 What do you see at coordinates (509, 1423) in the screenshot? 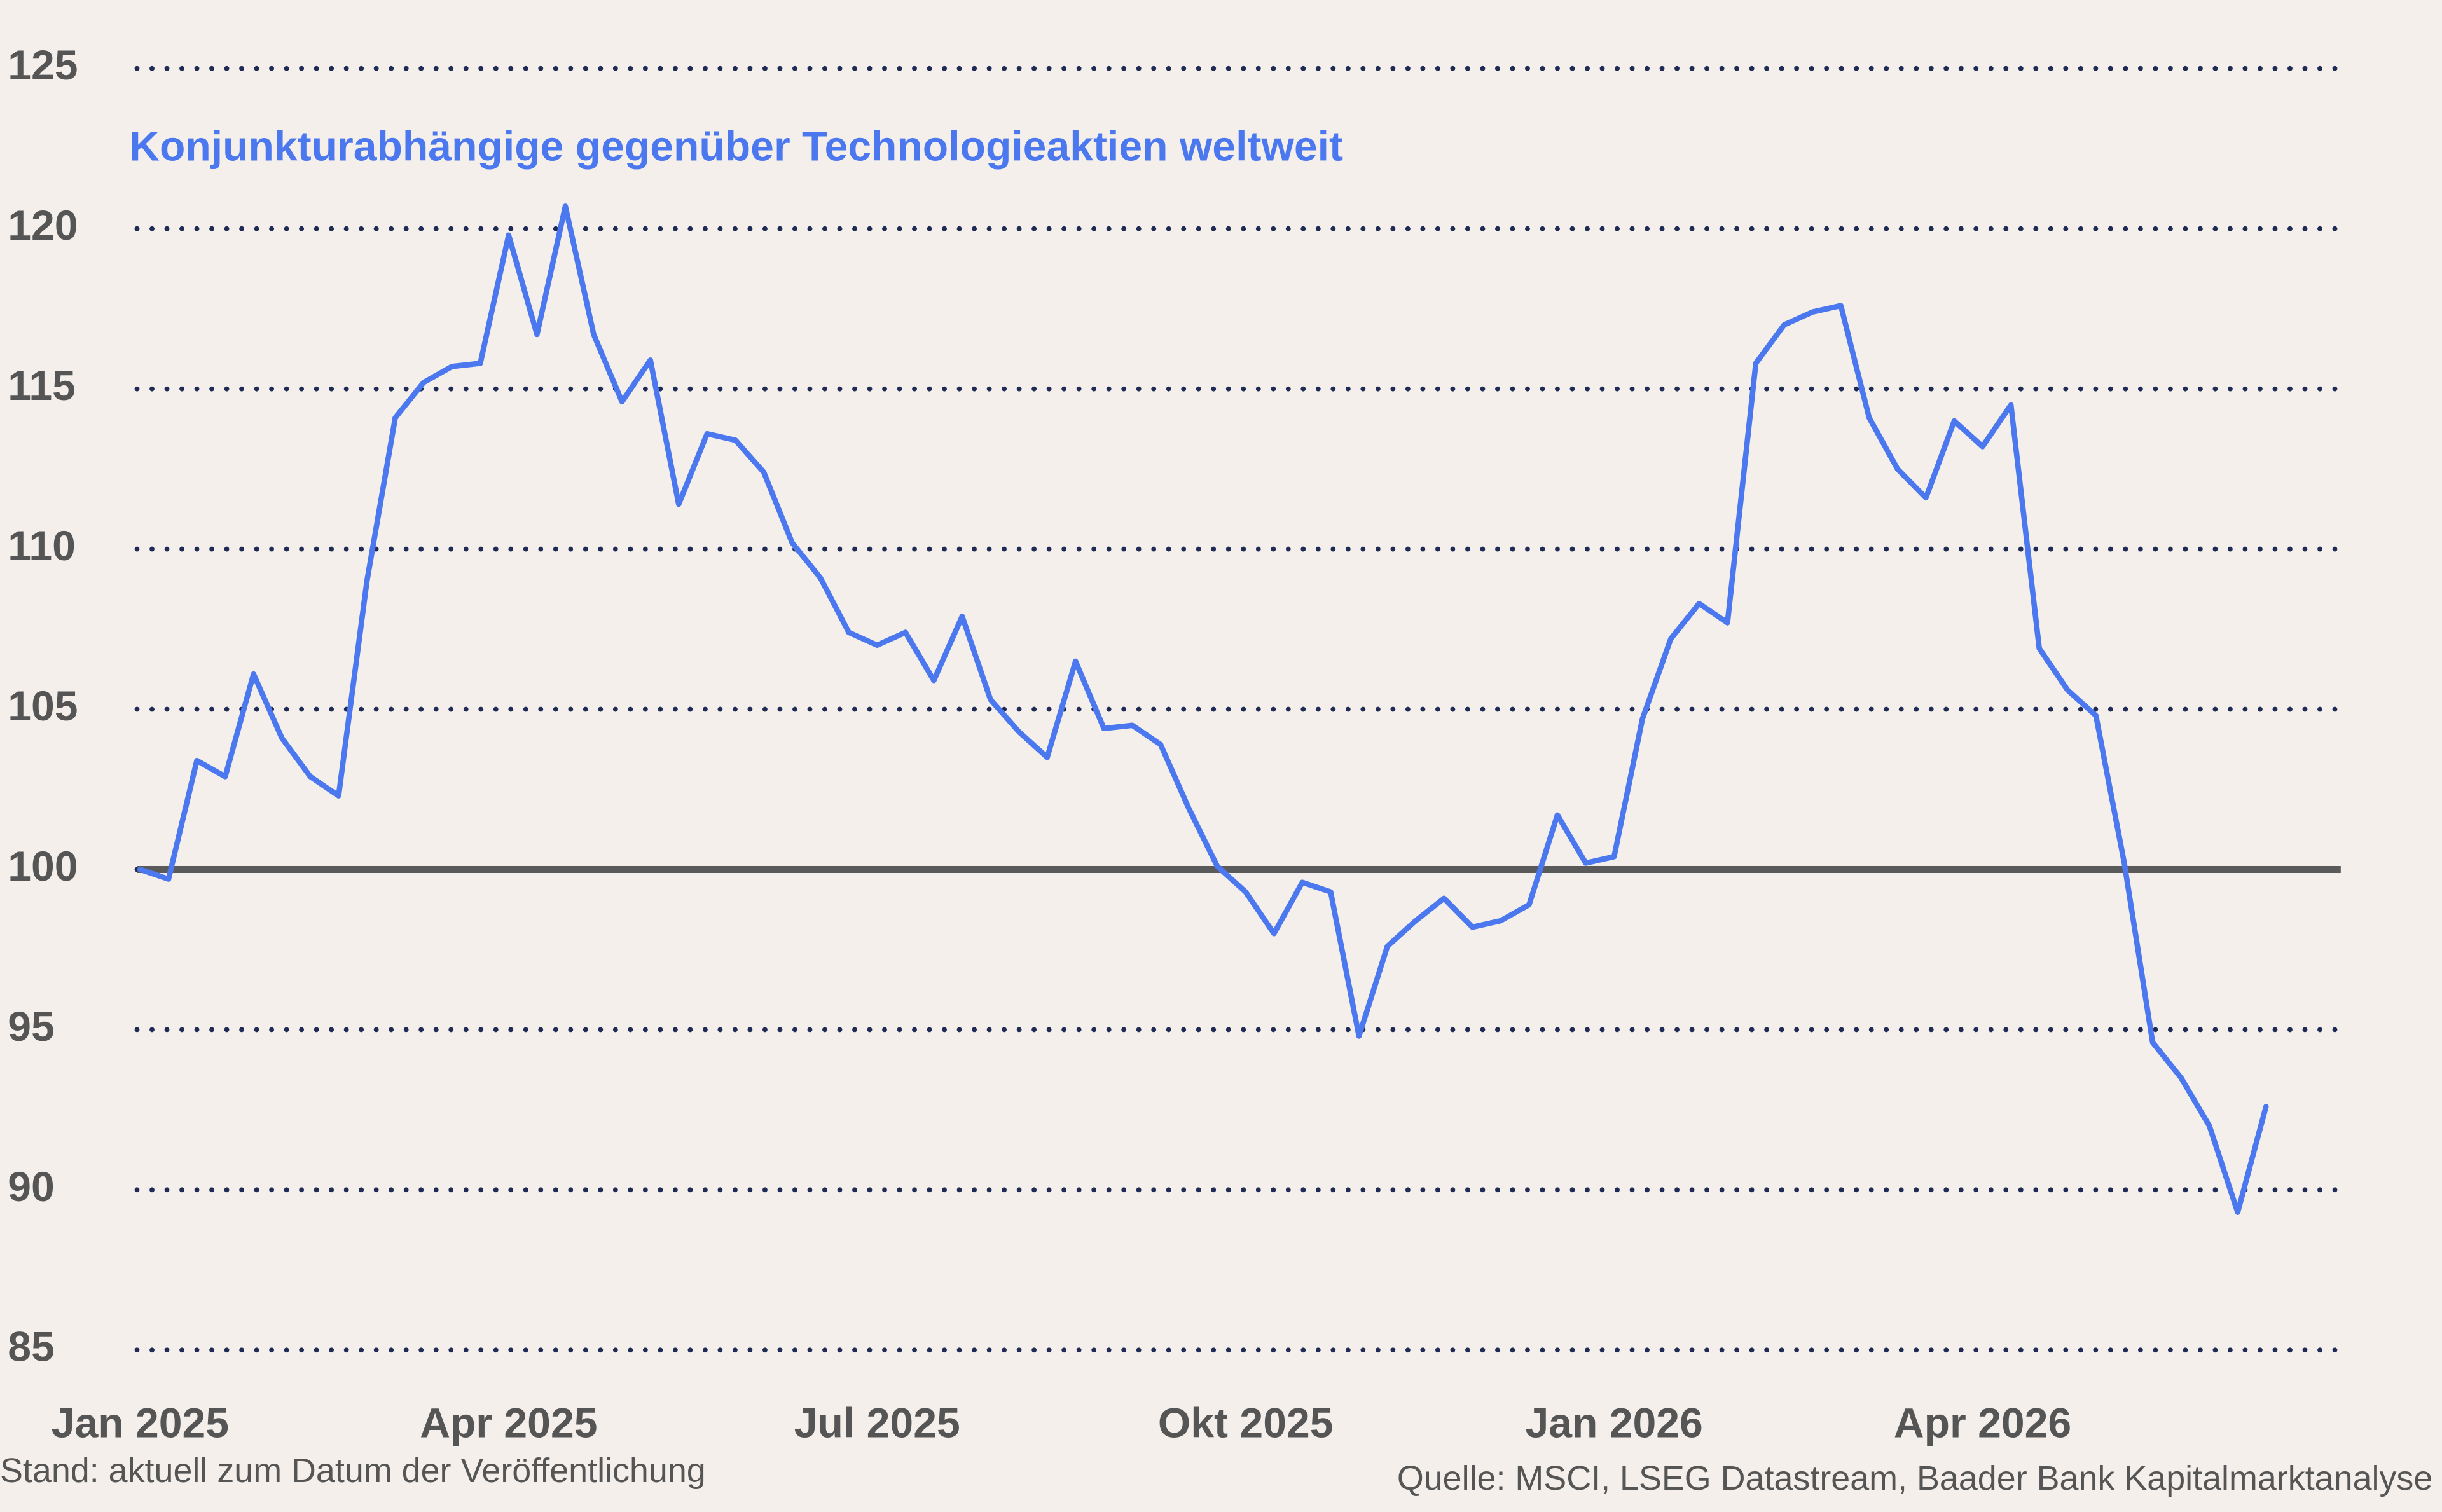
I see `x-tick-label: Apr 2025` at bounding box center [509, 1423].